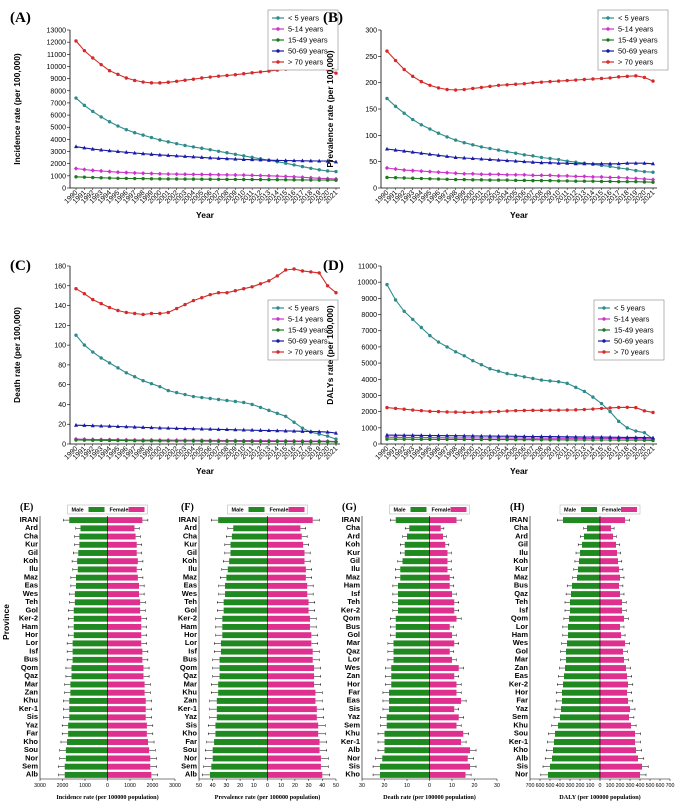 This screenshot has height=807, width=685. Describe the element at coordinates (308, 51) in the screenshot. I see `legend-label: 50-69 years` at that location.